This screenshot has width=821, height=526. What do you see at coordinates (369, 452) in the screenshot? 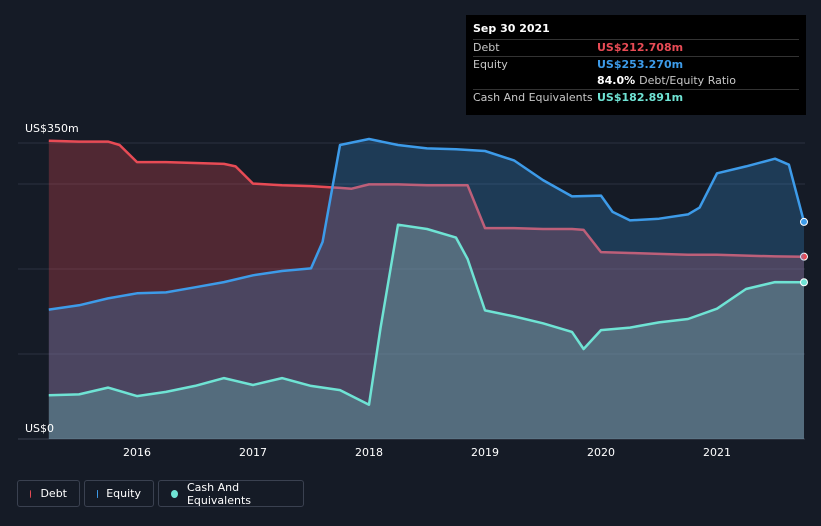
I see `x-tick-2018: 2018` at bounding box center [369, 452].